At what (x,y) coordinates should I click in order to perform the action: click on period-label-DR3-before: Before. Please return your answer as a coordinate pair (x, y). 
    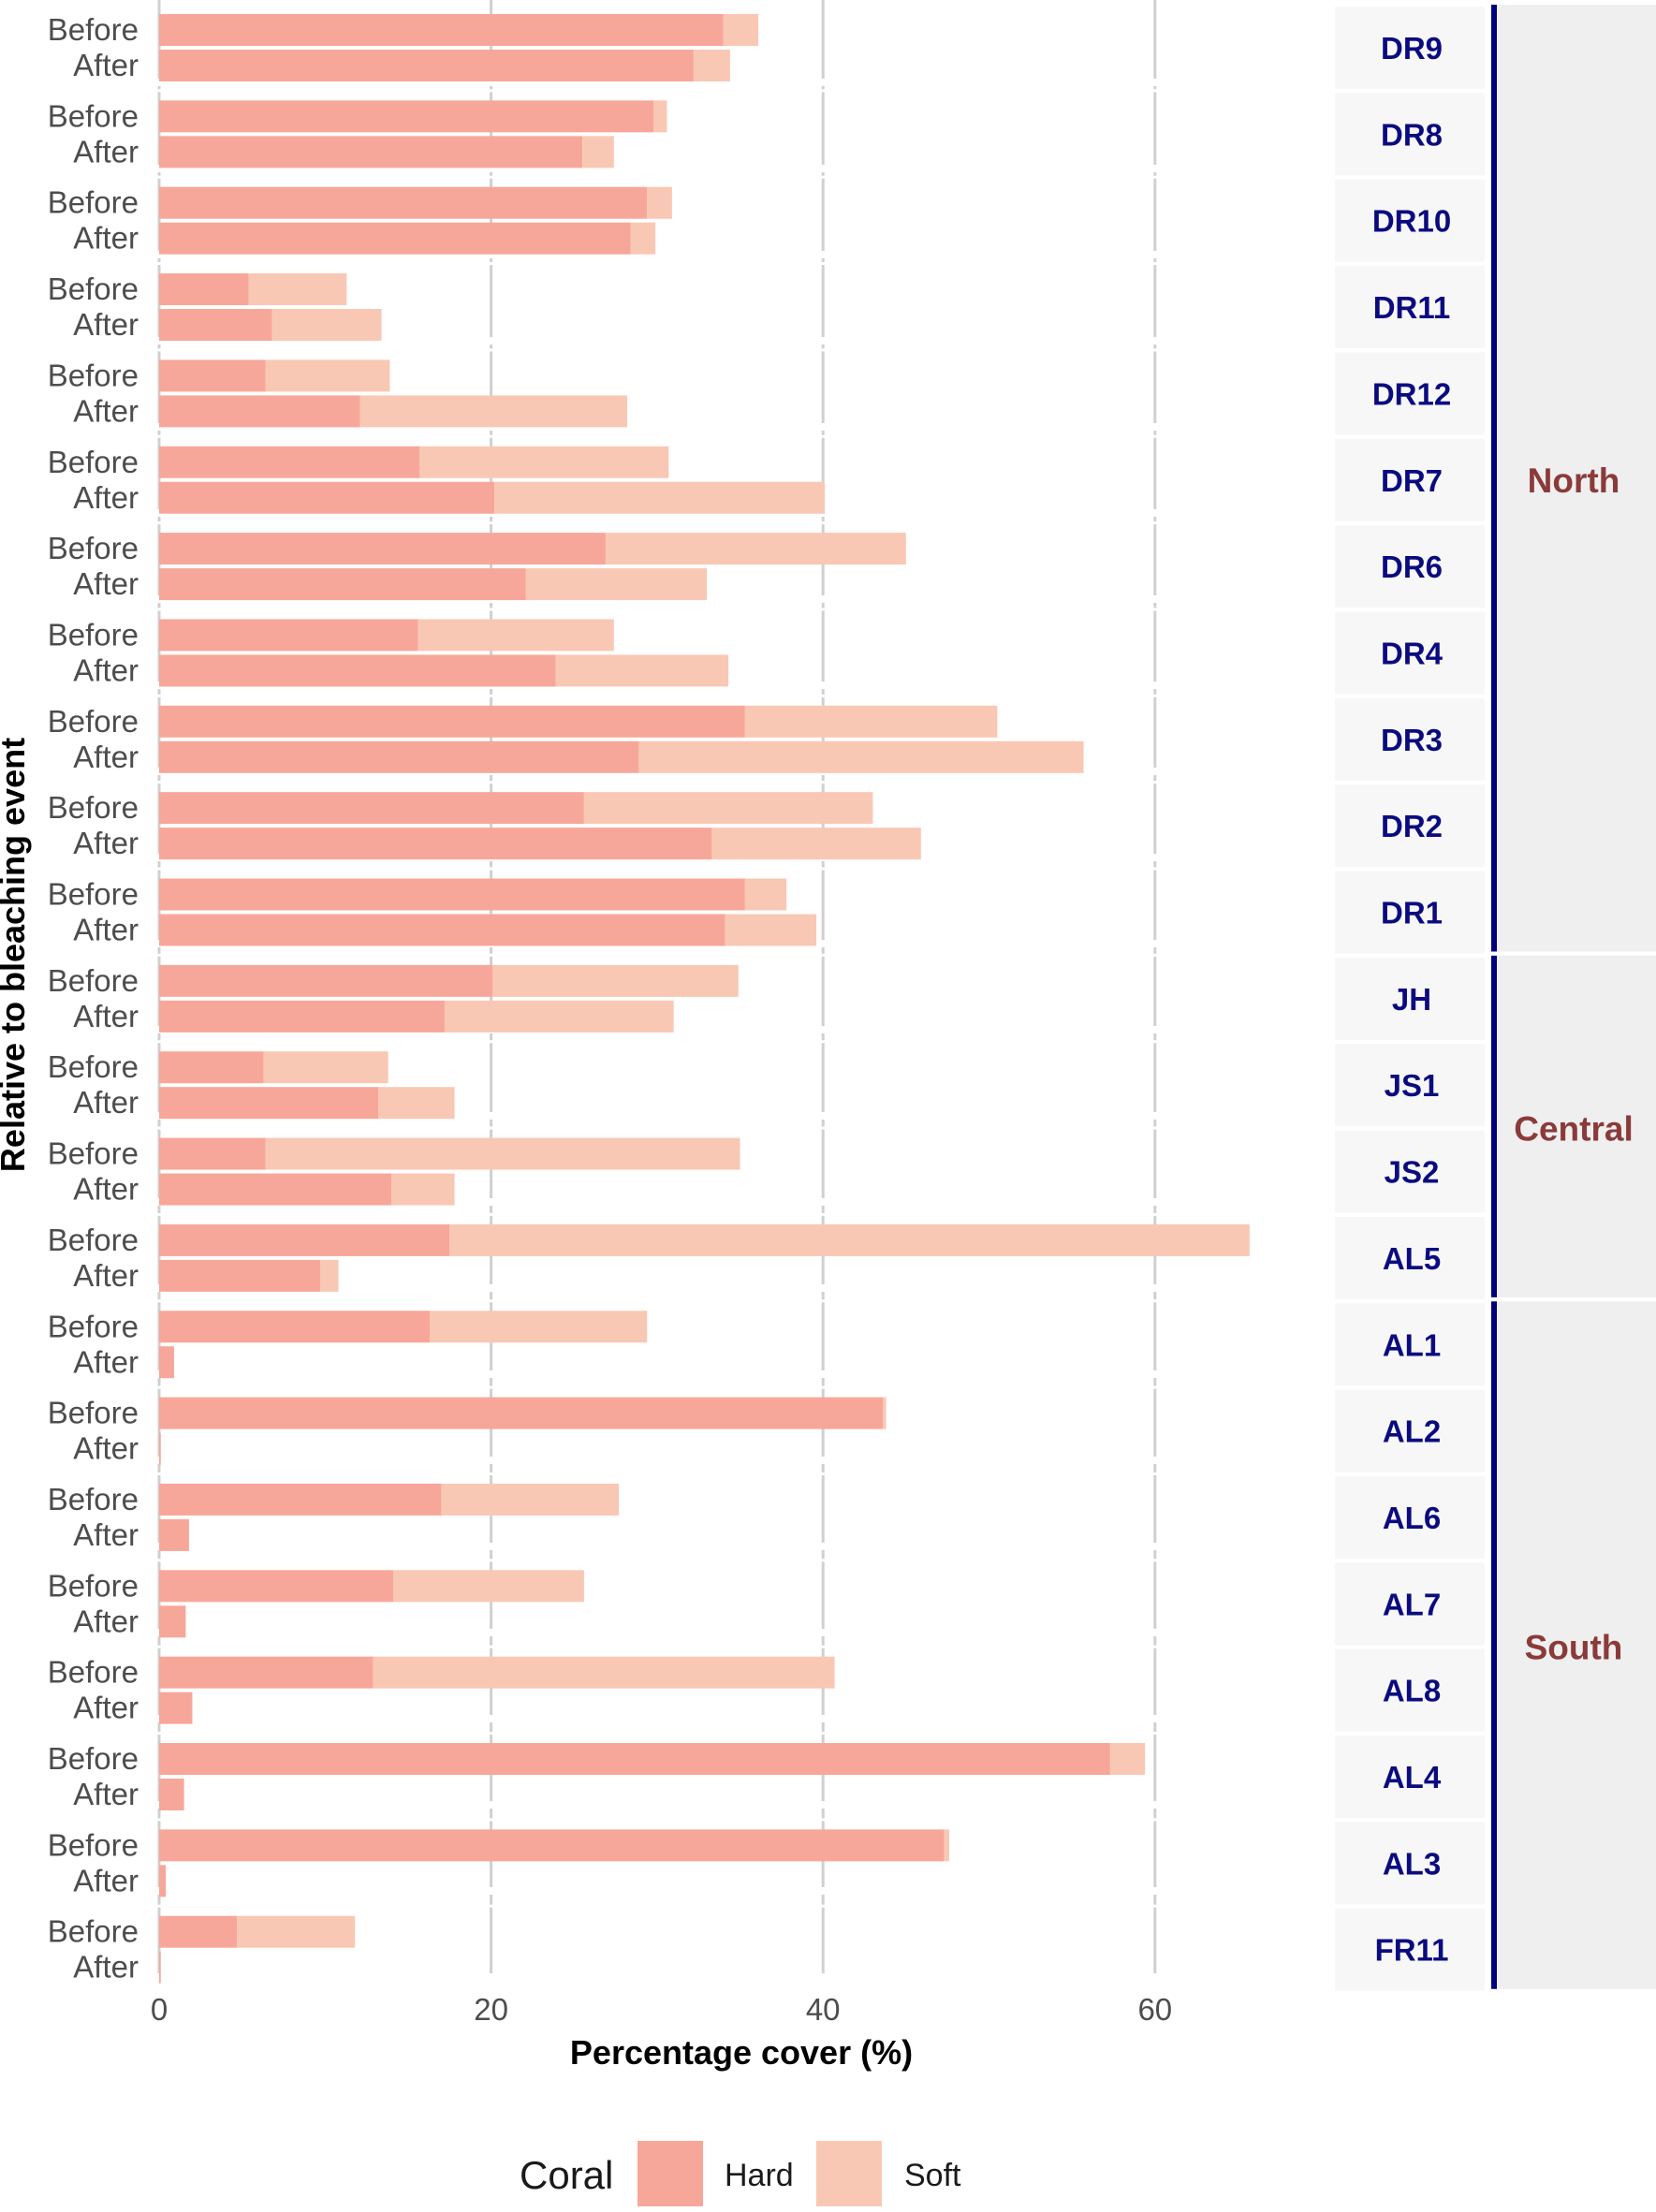
    Looking at the image, I should click on (93, 721).